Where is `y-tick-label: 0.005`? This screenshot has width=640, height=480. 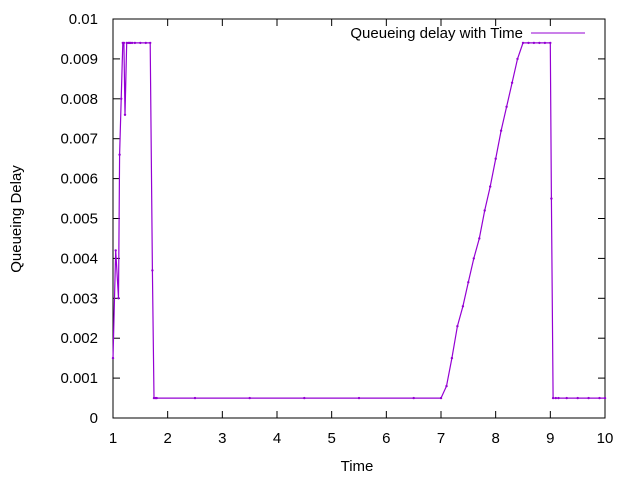
y-tick-label: 0.005 is located at coordinates (79, 219).